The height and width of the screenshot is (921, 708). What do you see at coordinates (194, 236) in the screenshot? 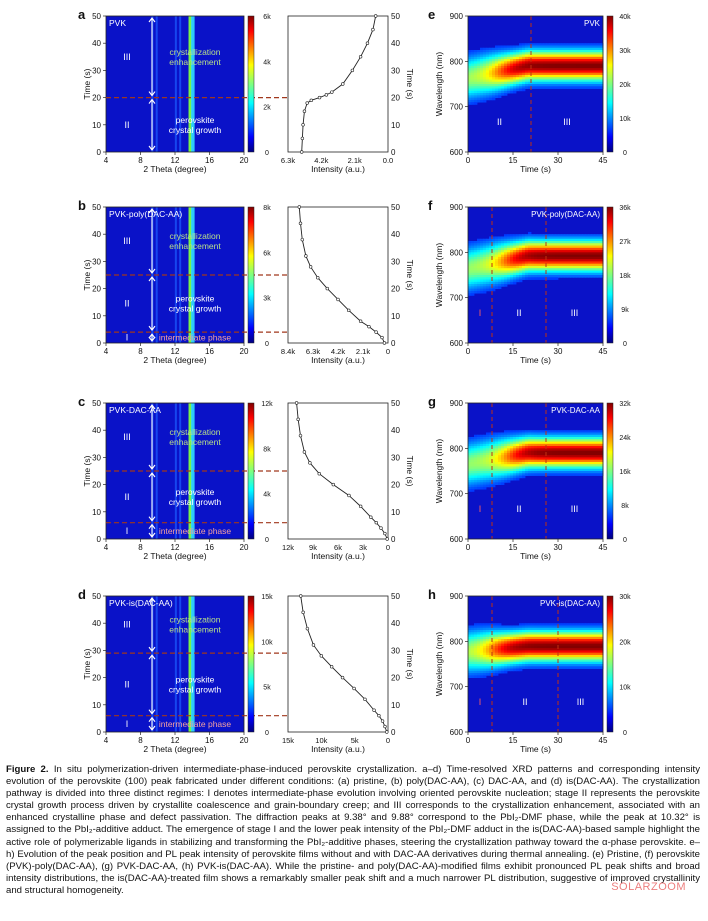
I see `stage-label-text: crystallization` at bounding box center [194, 236].